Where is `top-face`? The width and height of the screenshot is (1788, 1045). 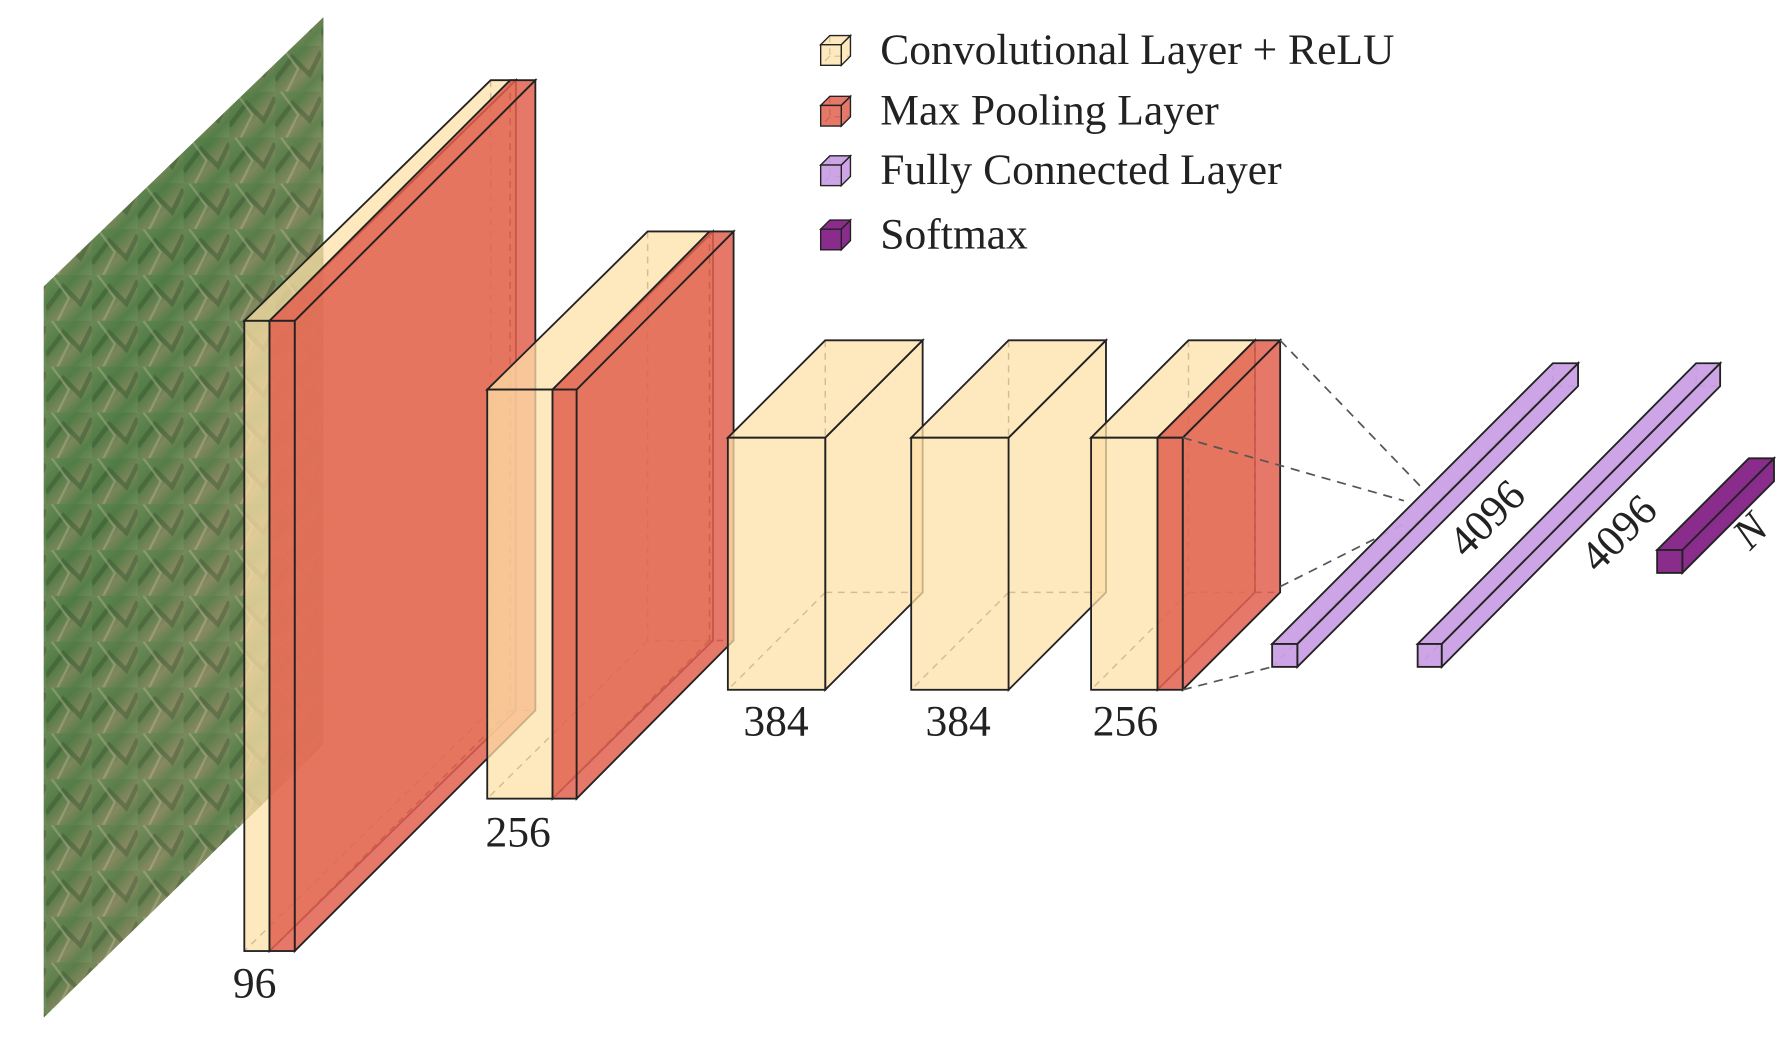 top-face is located at coordinates (1569, 503).